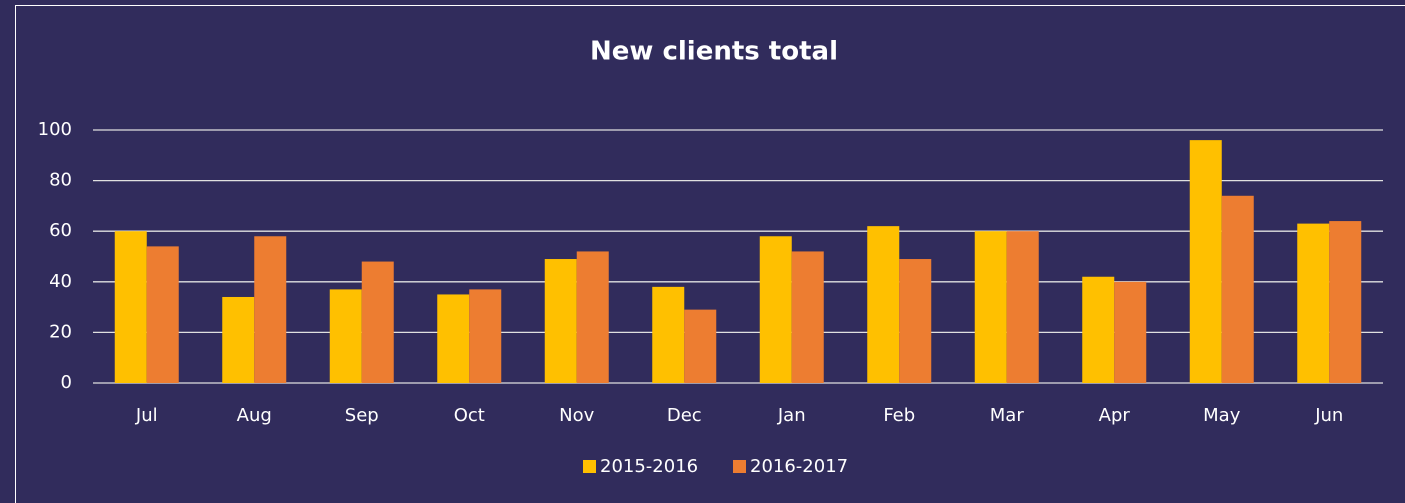  What do you see at coordinates (60, 331) in the screenshot?
I see `y-tick-label: 20` at bounding box center [60, 331].